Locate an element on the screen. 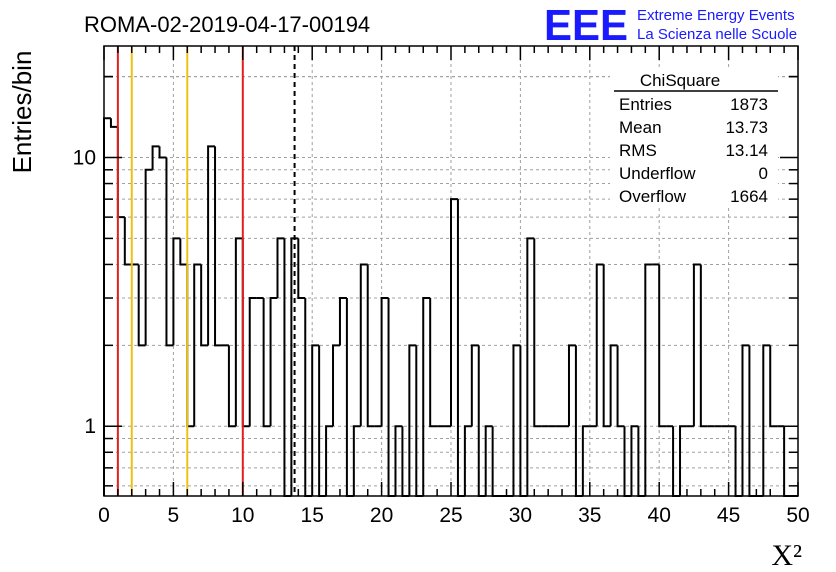 Image resolution: width=836 pixels, height=572 pixels. x-tick-label: 35 is located at coordinates (589, 515).